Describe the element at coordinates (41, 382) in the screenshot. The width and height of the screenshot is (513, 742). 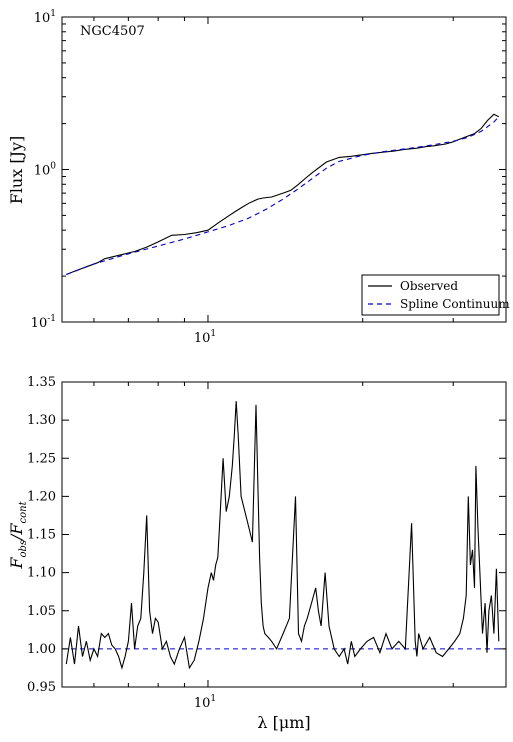
I see `bottom-y-tick-label: 1.35` at that location.